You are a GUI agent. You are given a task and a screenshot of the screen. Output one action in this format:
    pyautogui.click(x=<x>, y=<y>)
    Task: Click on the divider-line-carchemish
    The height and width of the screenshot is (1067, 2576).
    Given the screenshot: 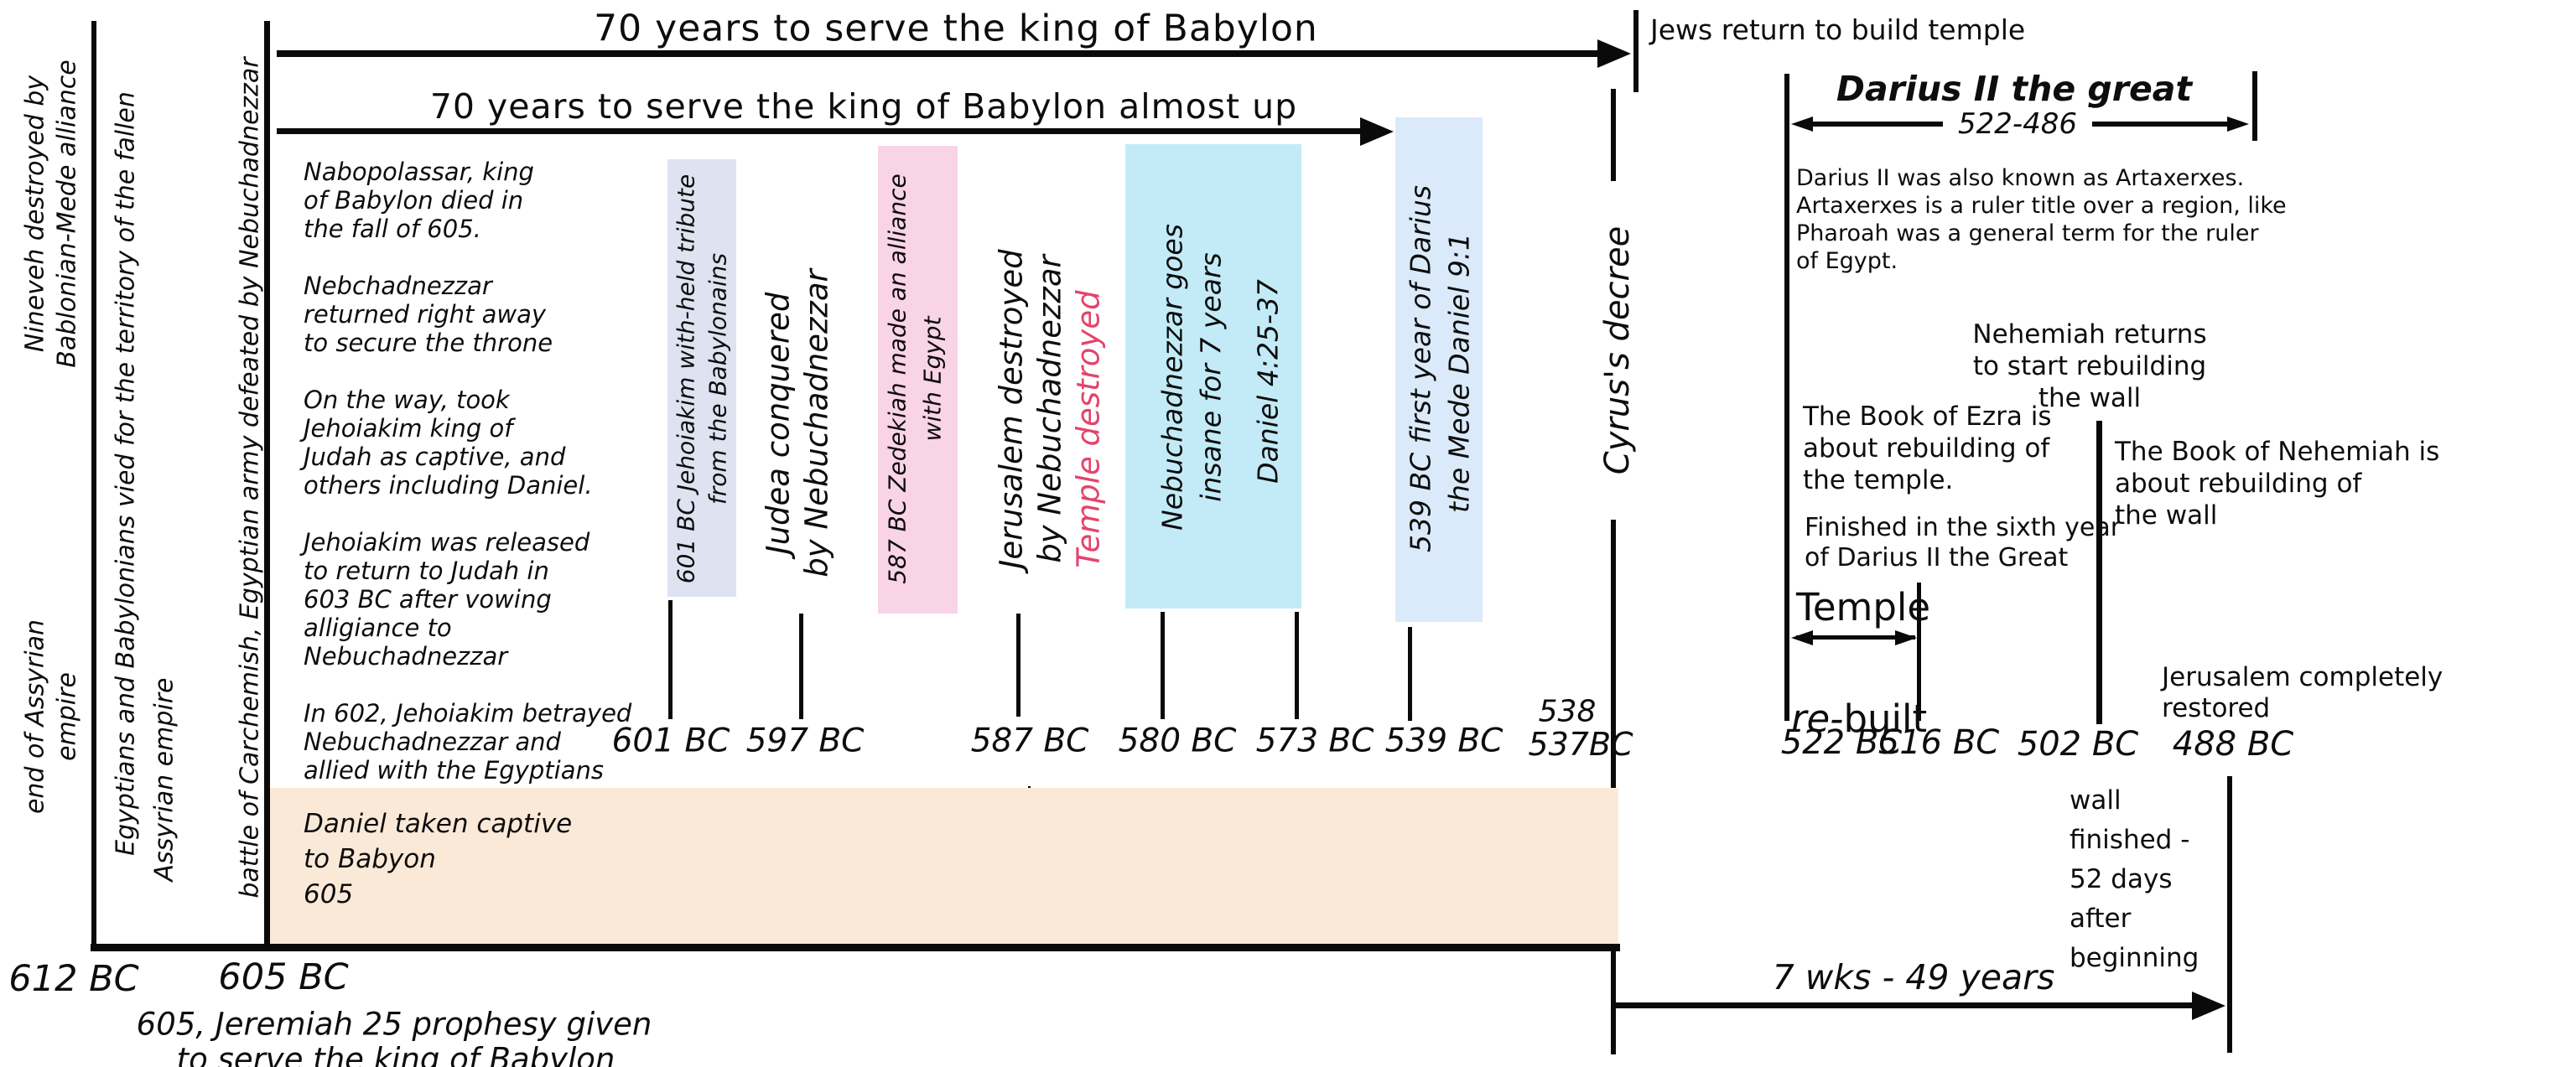 What is the action you would take?
    pyautogui.click(x=267, y=483)
    